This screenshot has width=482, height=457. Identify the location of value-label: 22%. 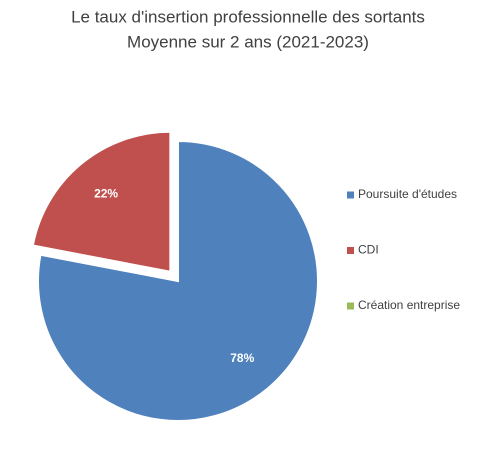
(106, 193).